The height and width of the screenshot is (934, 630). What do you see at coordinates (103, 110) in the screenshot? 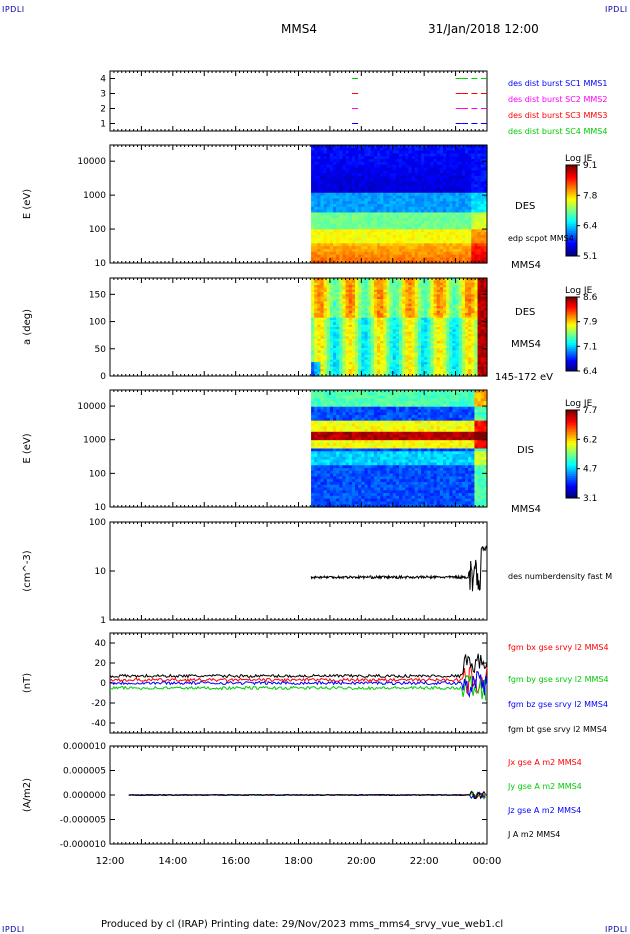
I see `availability-tick-label: 2` at bounding box center [103, 110].